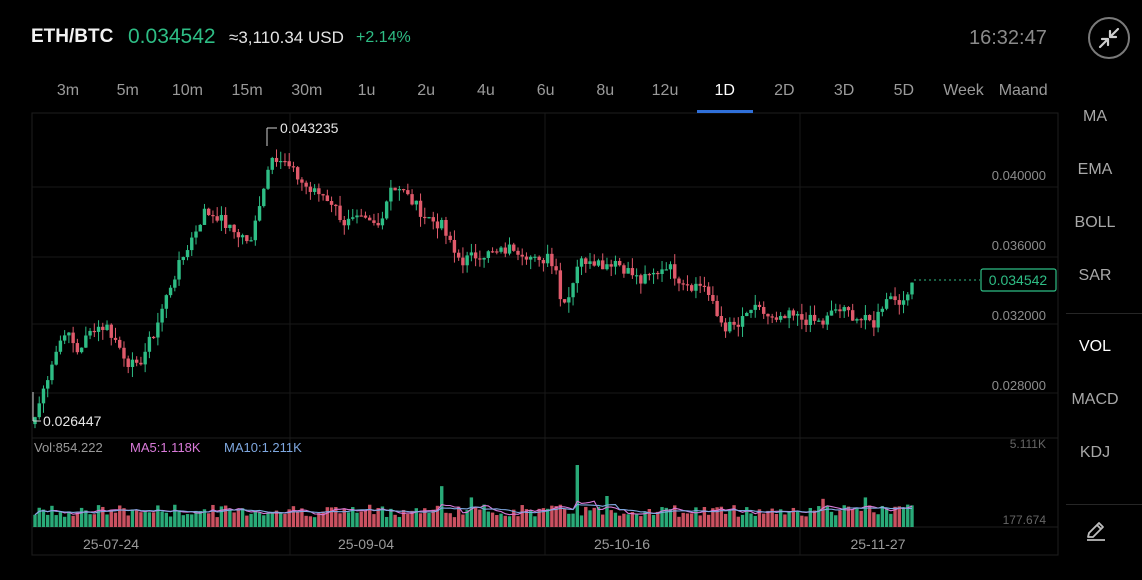 The height and width of the screenshot is (580, 1142). What do you see at coordinates (1096, 530) in the screenshot?
I see `draw-tool-button` at bounding box center [1096, 530].